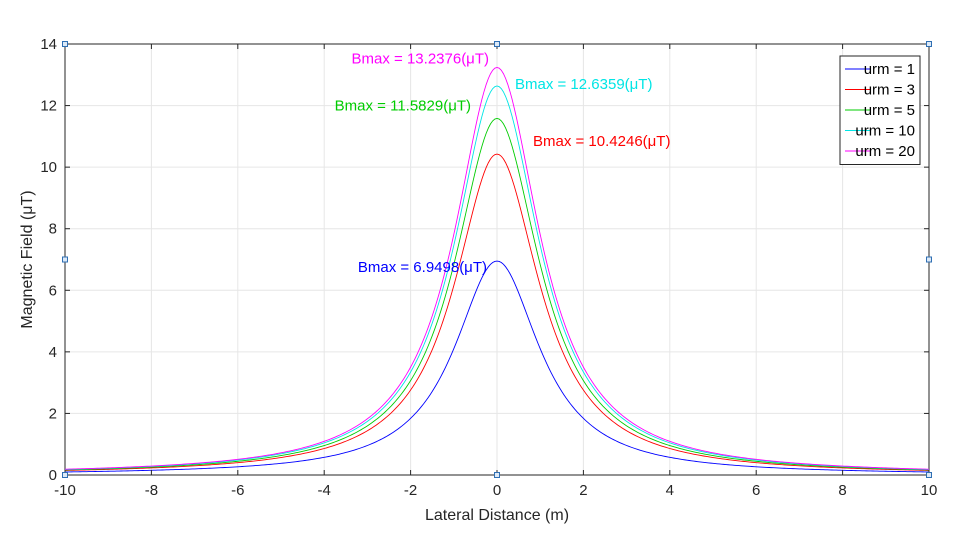 The image size is (966, 541). What do you see at coordinates (885, 151) in the screenshot?
I see `legend-entry: urm = 20` at bounding box center [885, 151].